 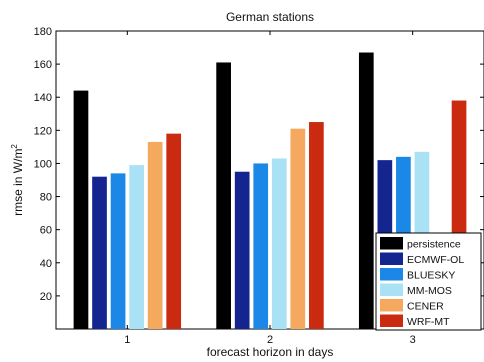 I want to click on legend-label: CENER, so click(x=425, y=307).